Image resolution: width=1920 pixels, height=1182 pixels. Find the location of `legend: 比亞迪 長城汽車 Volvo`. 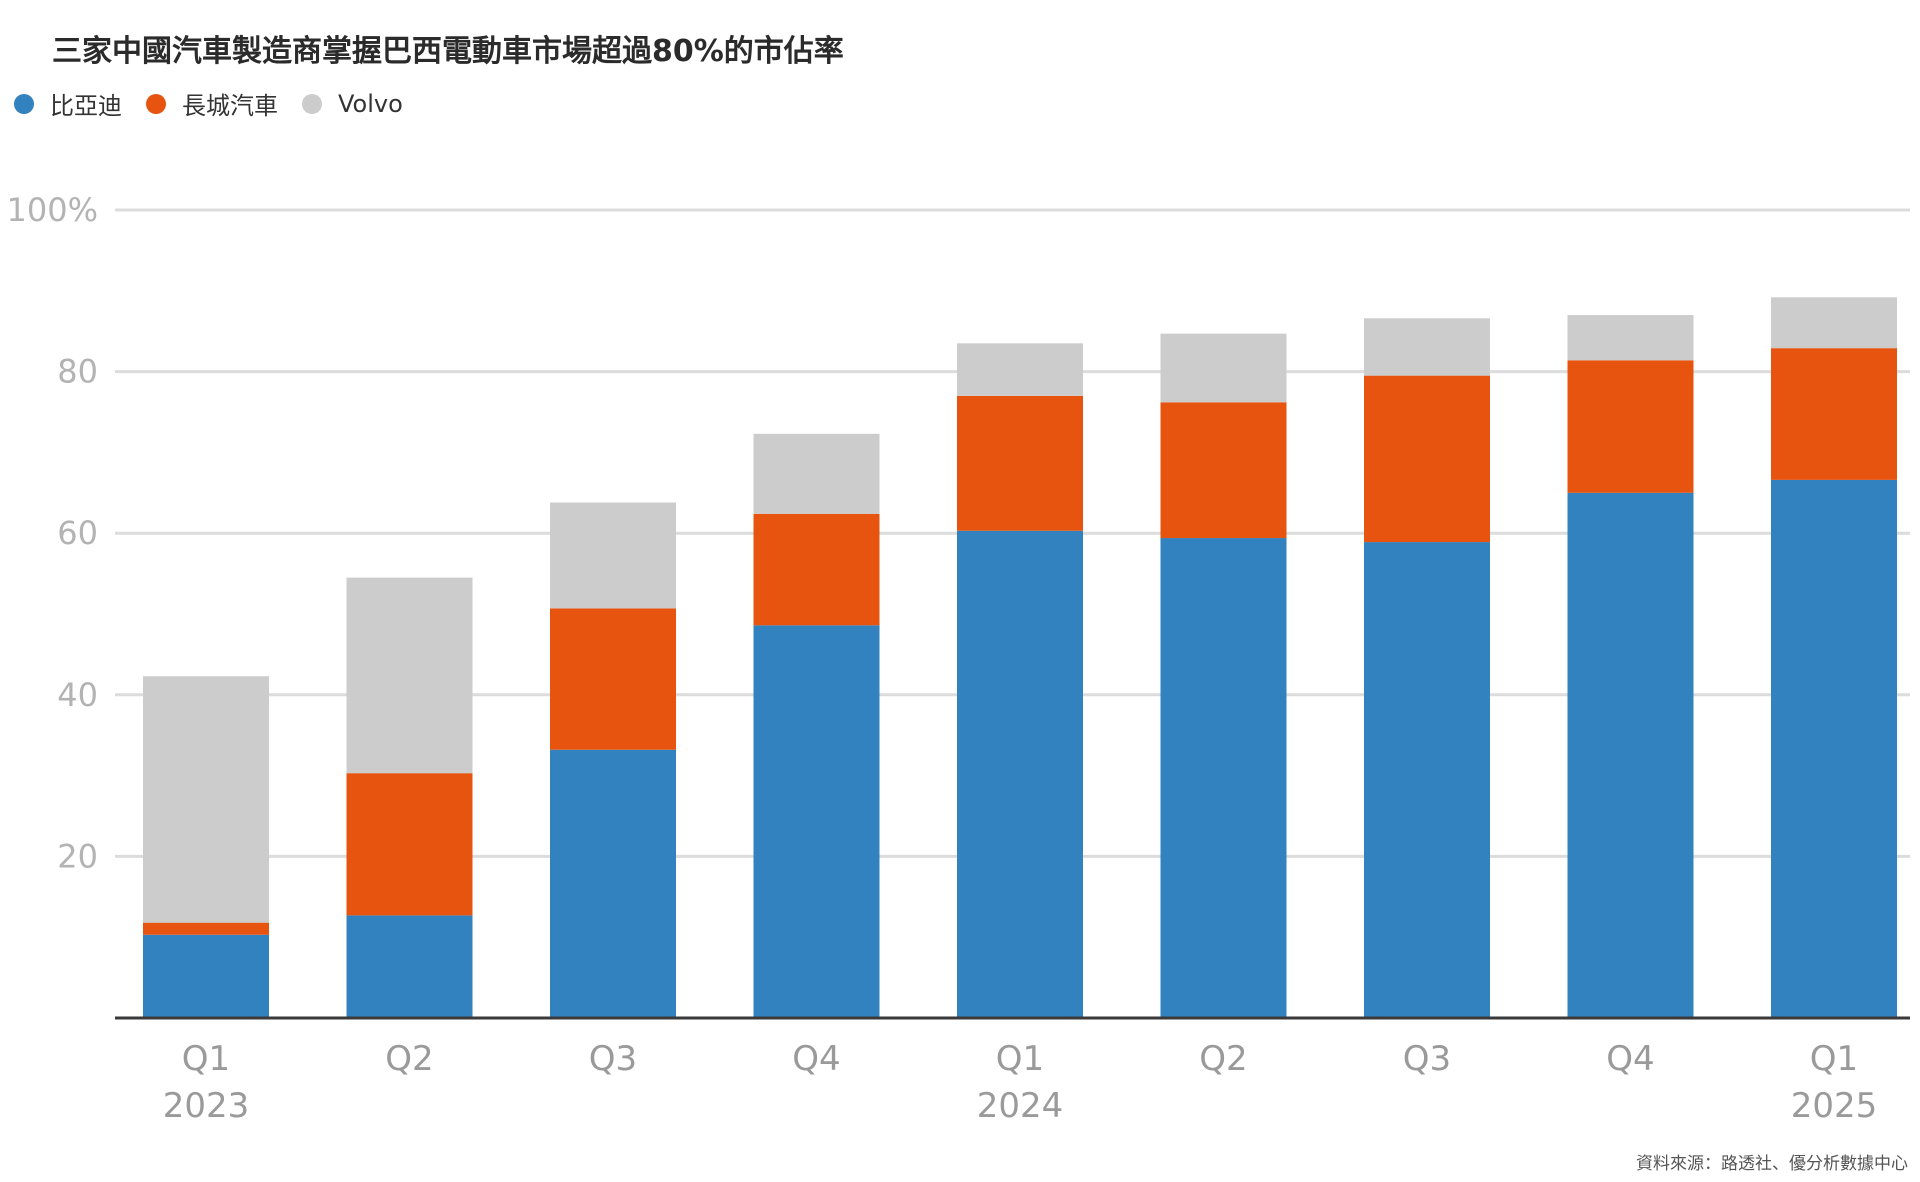

legend: 比亞迪 長城汽車 Volvo is located at coordinates (220, 103).